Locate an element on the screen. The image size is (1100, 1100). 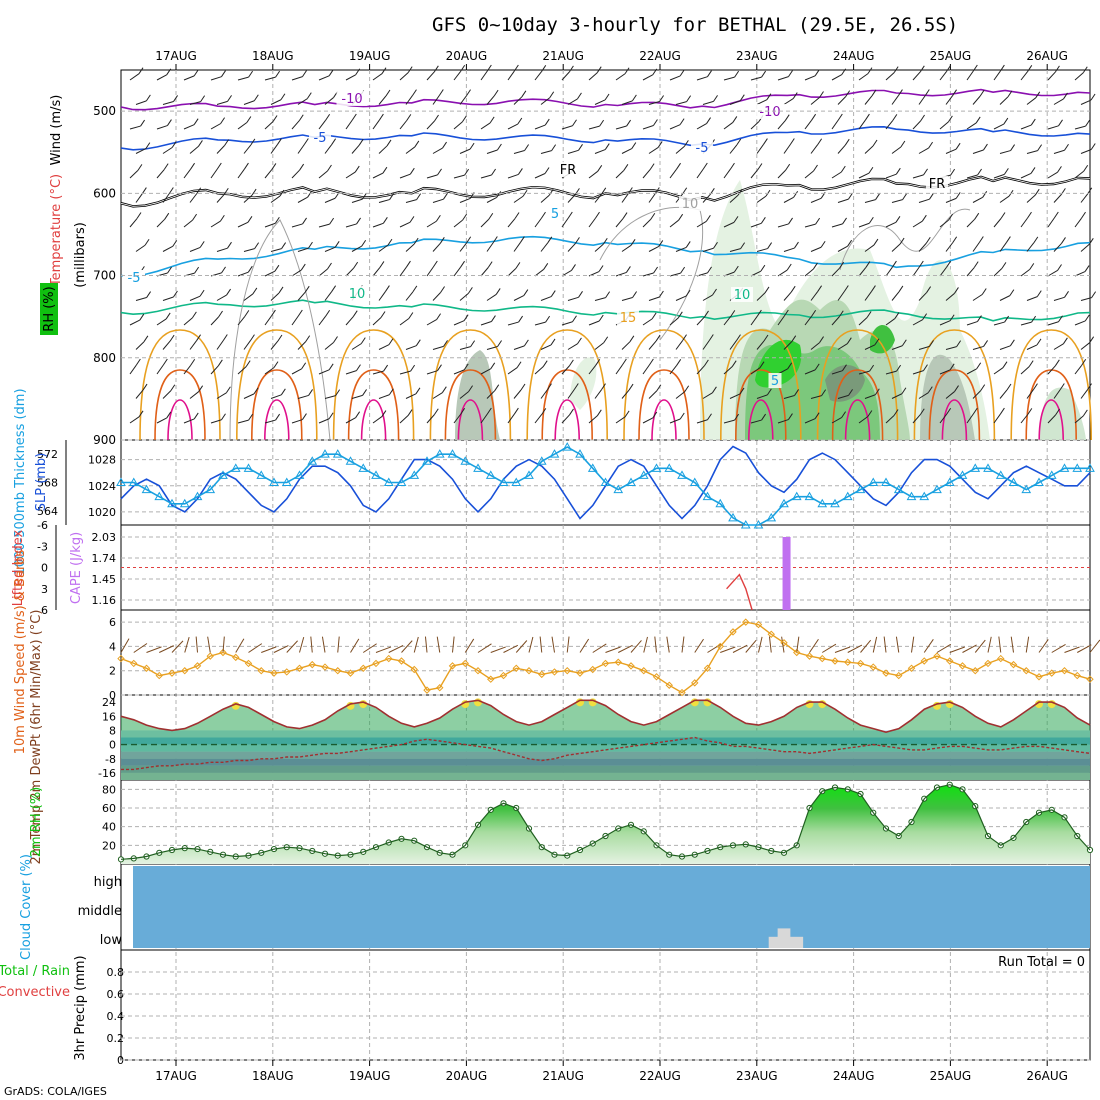
date-tick-label: 17AUG is located at coordinates (176, 1076).